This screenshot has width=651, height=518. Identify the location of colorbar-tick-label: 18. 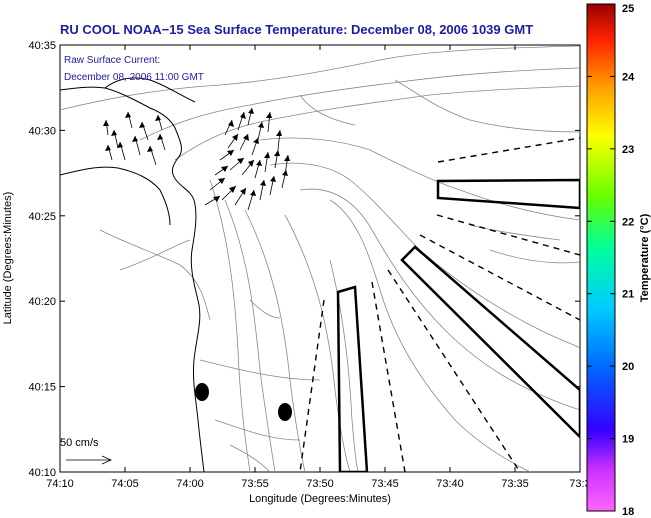
(628, 512).